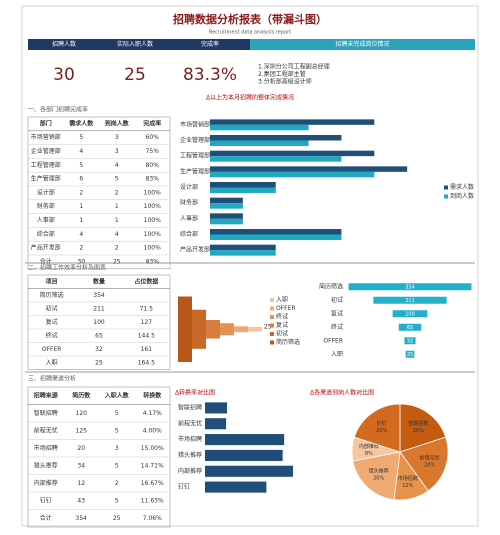 The height and width of the screenshot is (535, 500). I want to click on table-cell: 43, so click(81, 500).